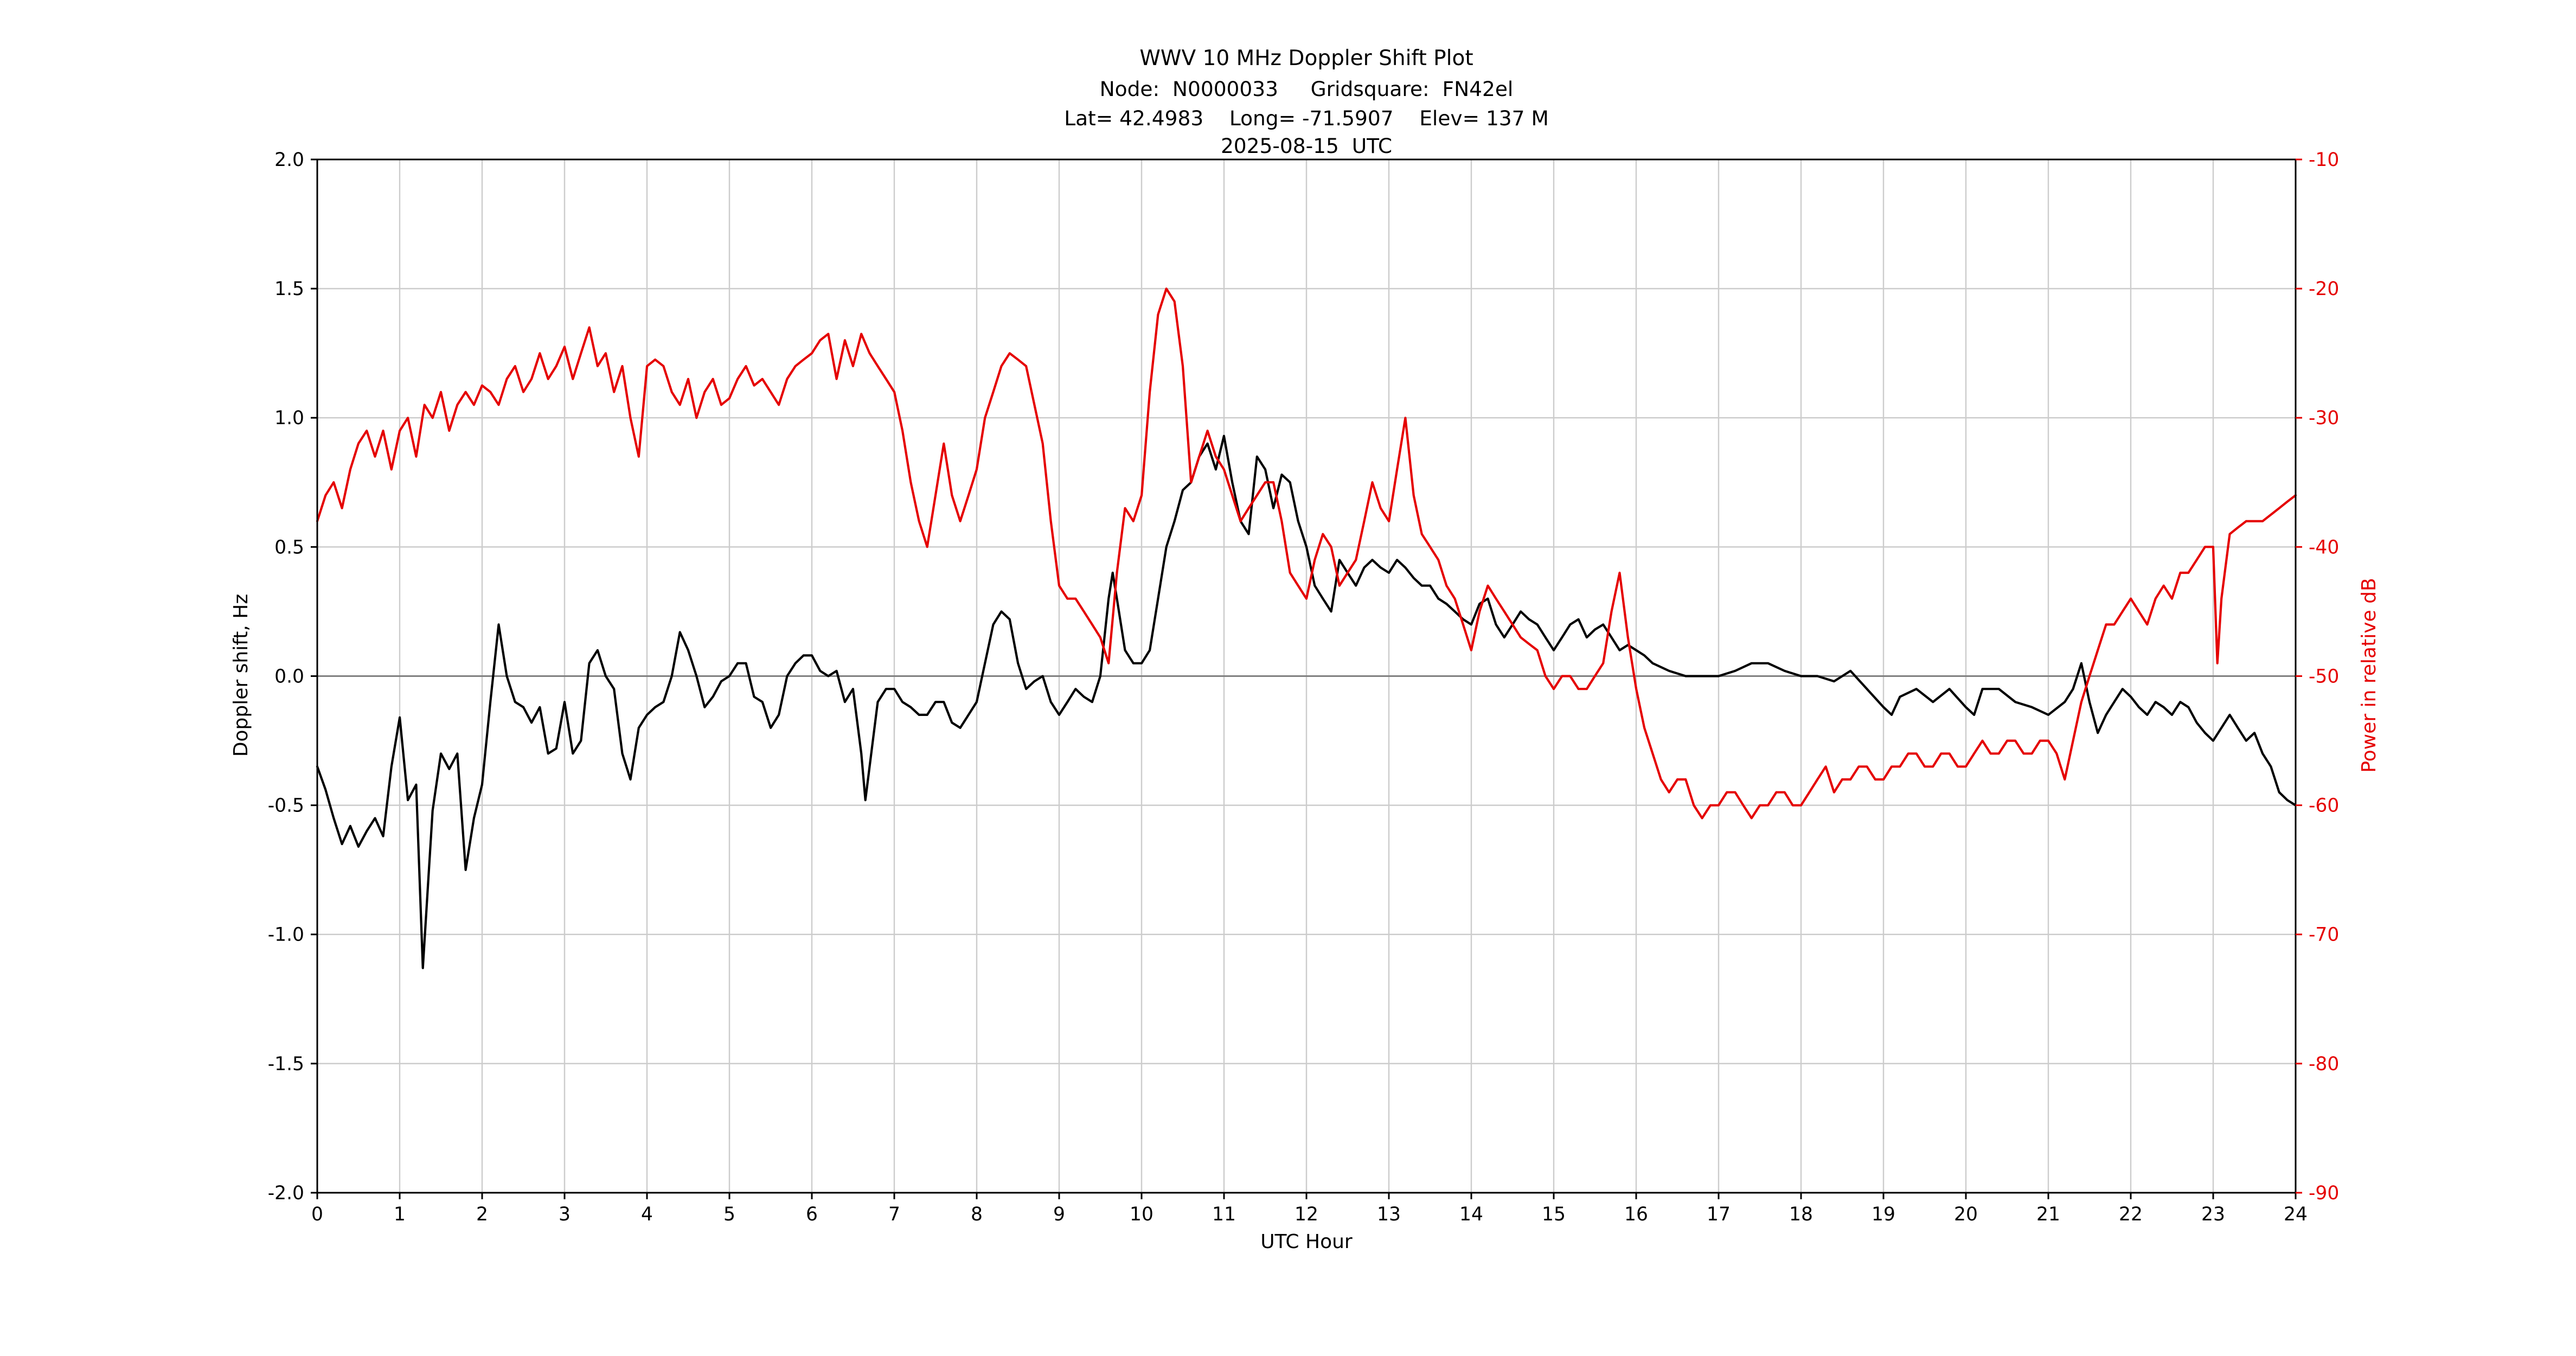 The image size is (2576, 1356). Describe the element at coordinates (1801, 1214) in the screenshot. I see `x-tick-label: 18` at that location.